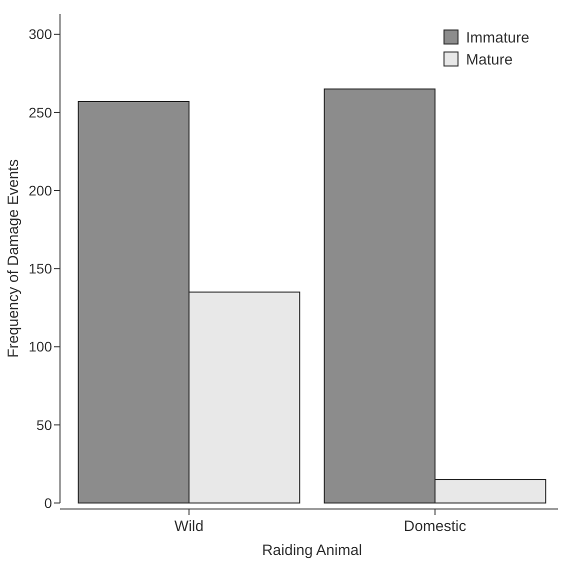 Image resolution: width=584 pixels, height=565 pixels. I want to click on y-tick-label: 150, so click(40, 268).